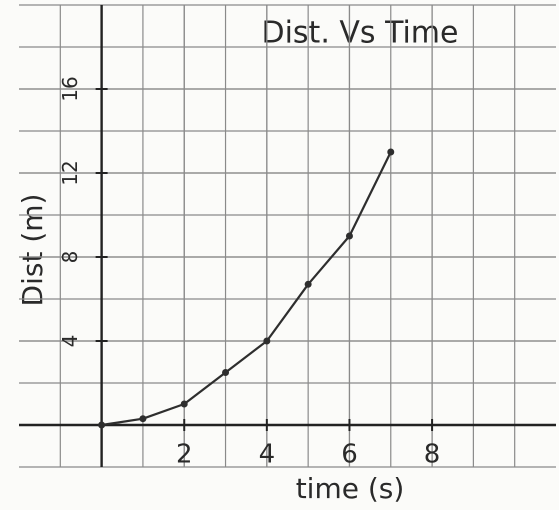  Describe the element at coordinates (70, 172) in the screenshot. I see `y-tick-label: 12` at that location.